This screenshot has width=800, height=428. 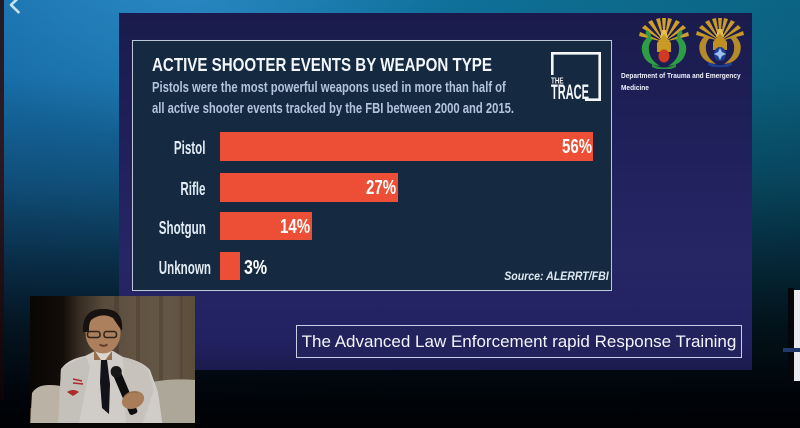 I want to click on svg-text: TRACE, so click(x=570, y=91).